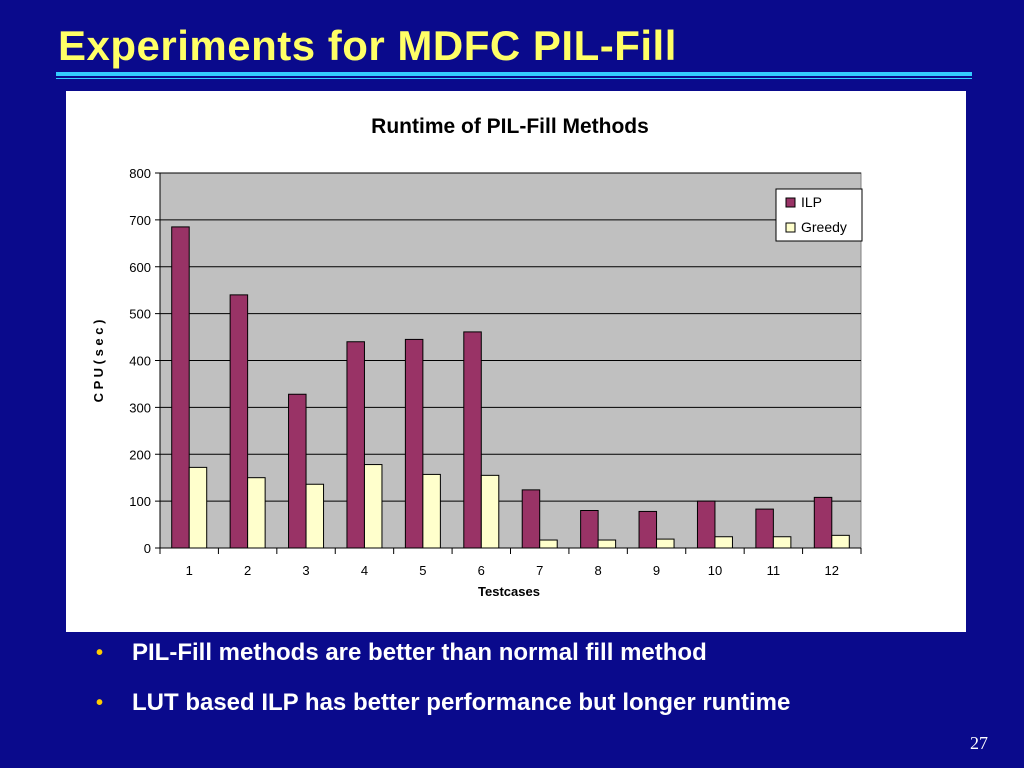 The height and width of the screenshot is (768, 1024). What do you see at coordinates (819, 215) in the screenshot?
I see `legend: ILP Greedy` at bounding box center [819, 215].